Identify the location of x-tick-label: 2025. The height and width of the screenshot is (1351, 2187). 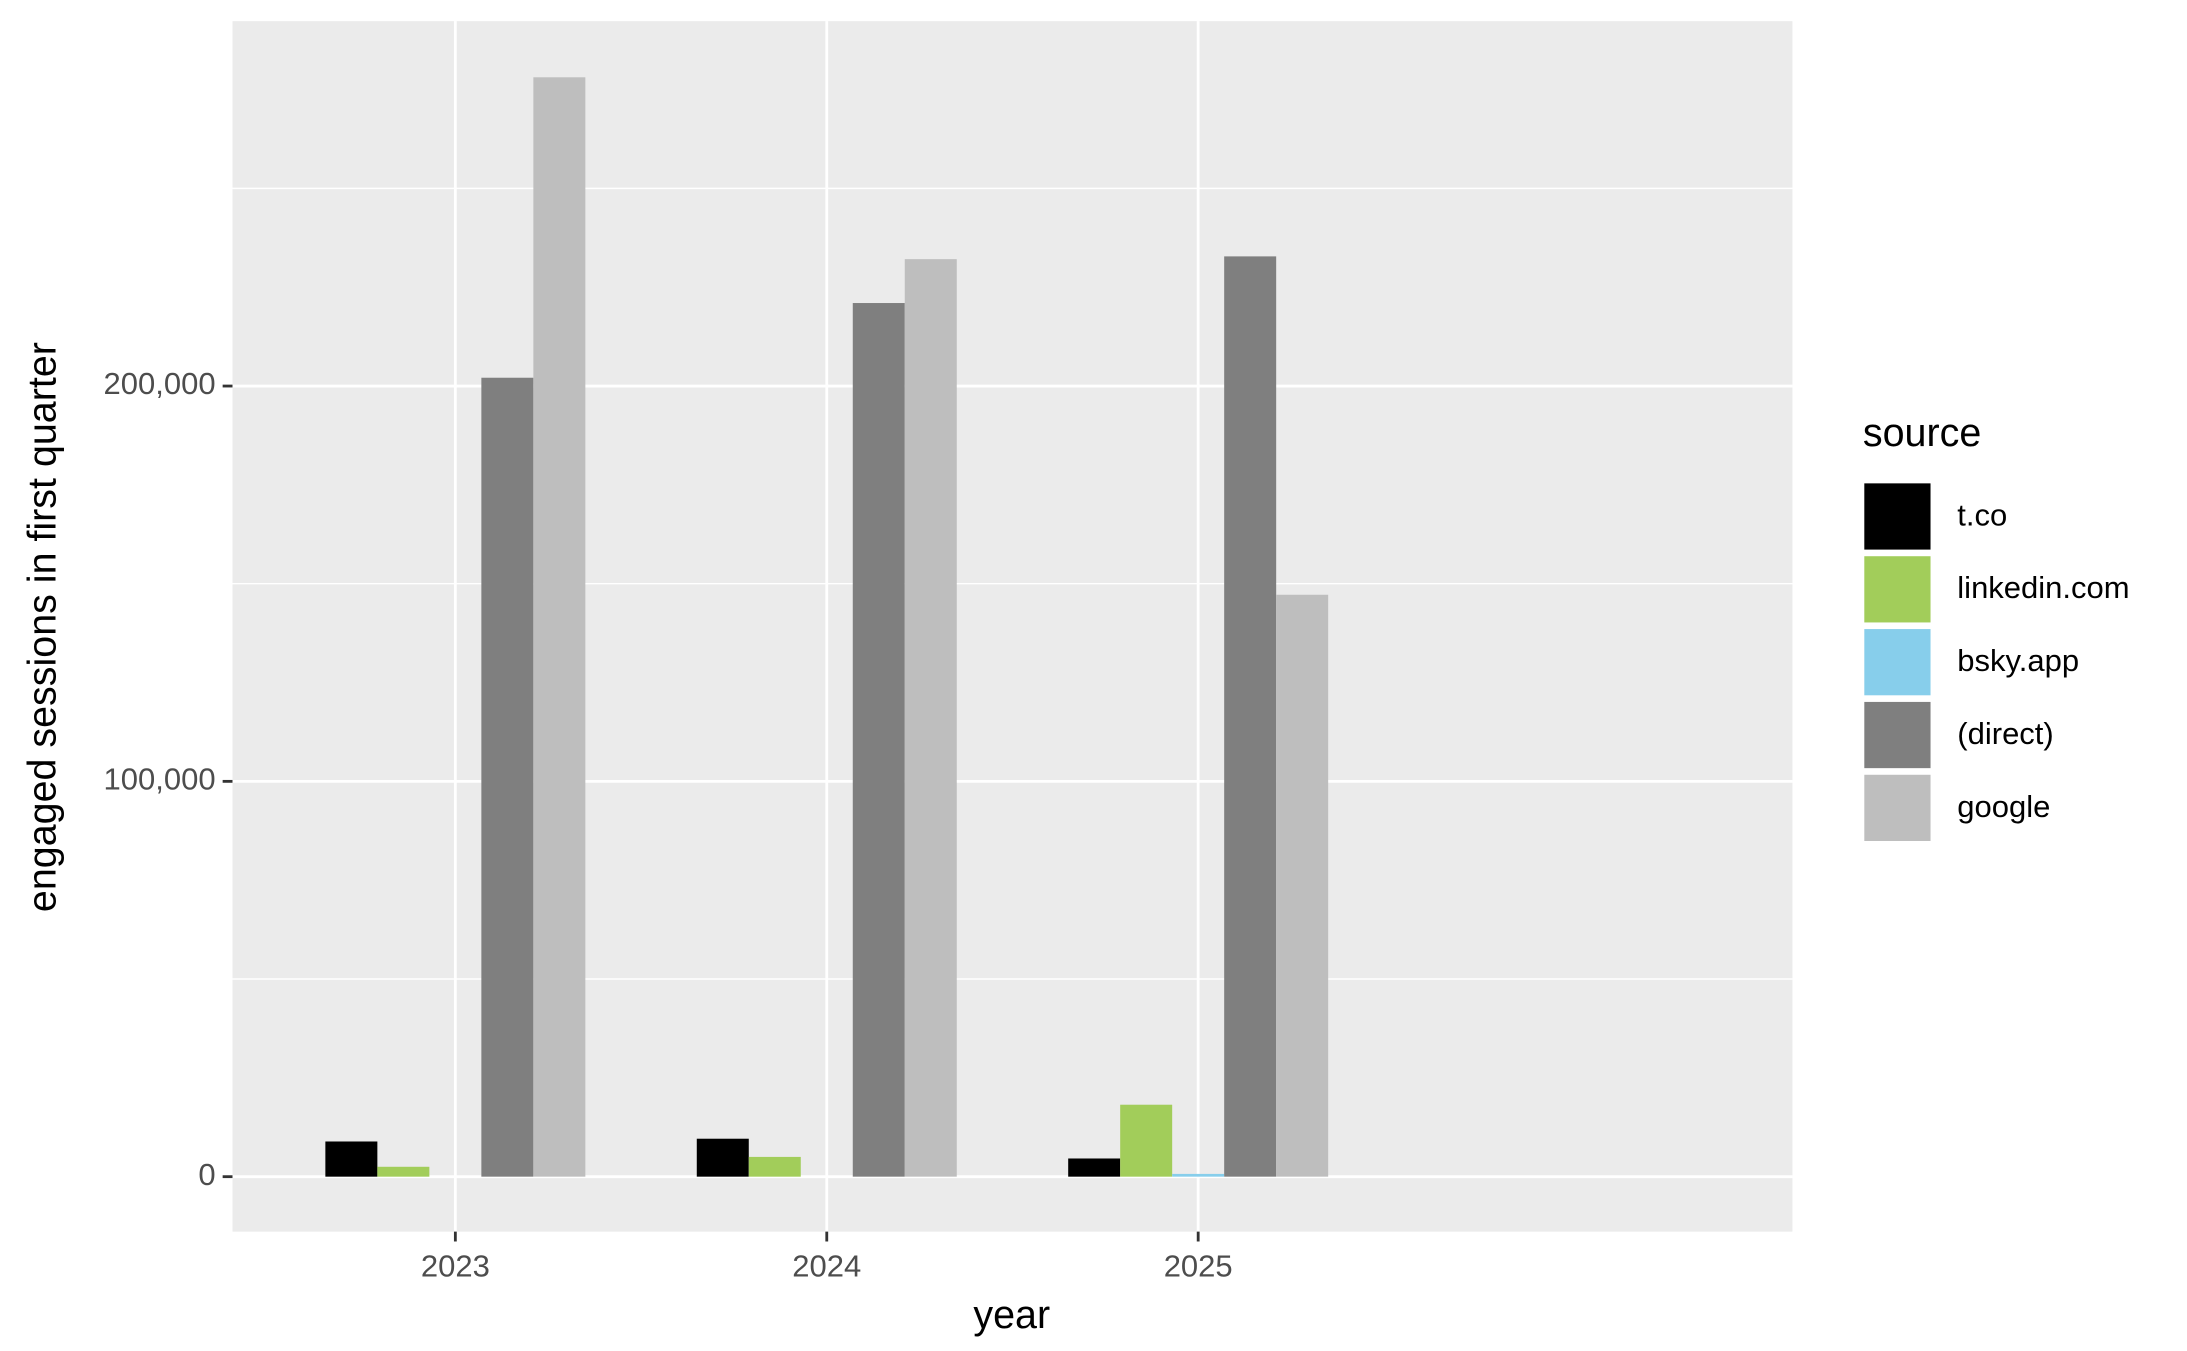
(1198, 1265).